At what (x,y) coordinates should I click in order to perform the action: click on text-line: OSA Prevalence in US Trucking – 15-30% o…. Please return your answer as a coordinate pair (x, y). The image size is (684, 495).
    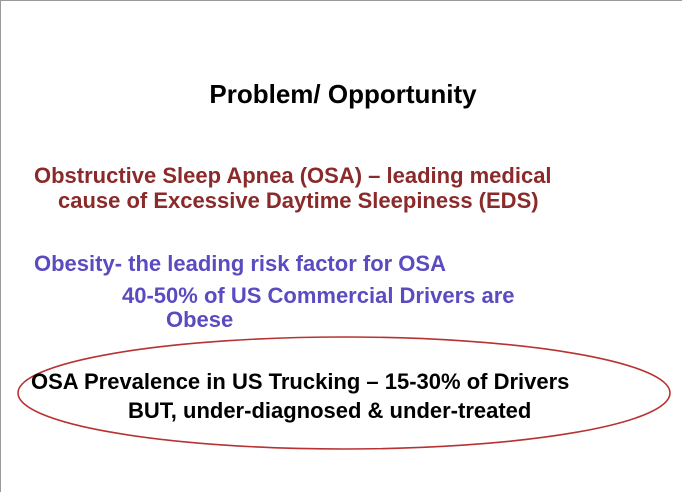
    Looking at the image, I should click on (300, 381).